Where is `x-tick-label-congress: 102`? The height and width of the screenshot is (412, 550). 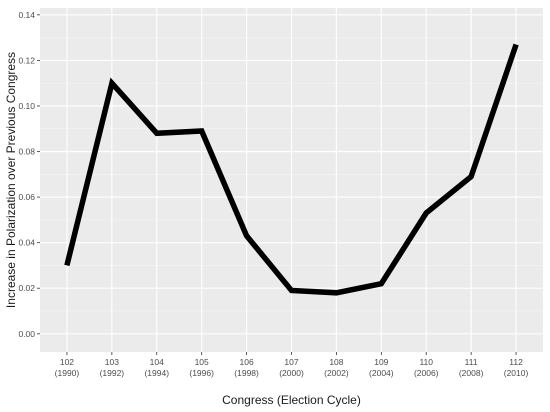 x-tick-label-congress: 102 is located at coordinates (67, 362).